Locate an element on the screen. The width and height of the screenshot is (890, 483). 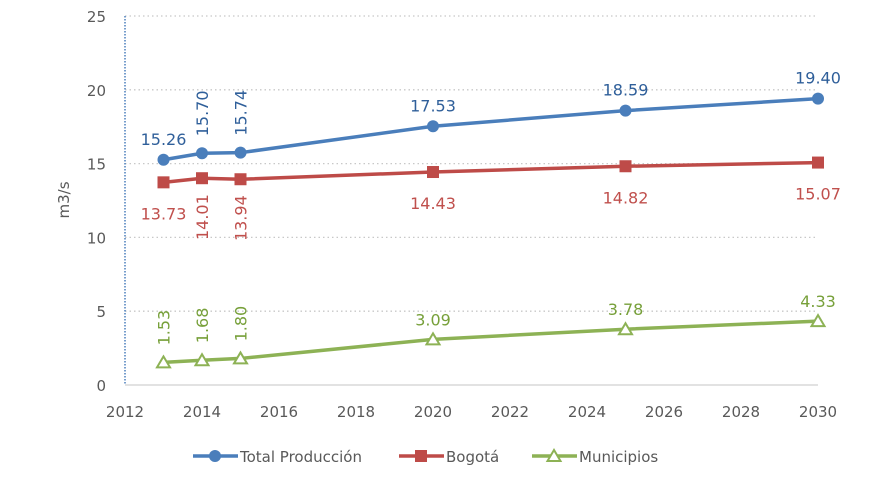
legend-item: Municipios is located at coordinates (595, 457).